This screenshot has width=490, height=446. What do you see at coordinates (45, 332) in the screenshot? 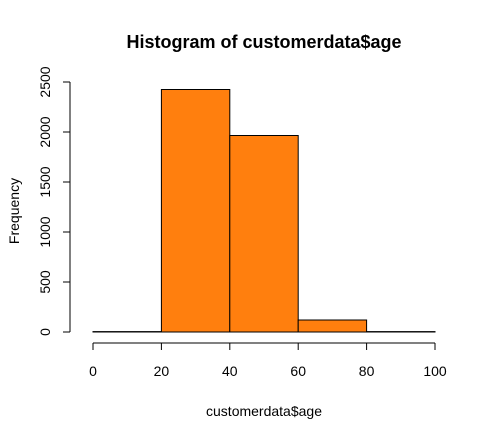
I see `y-tick-label: 0` at bounding box center [45, 332].